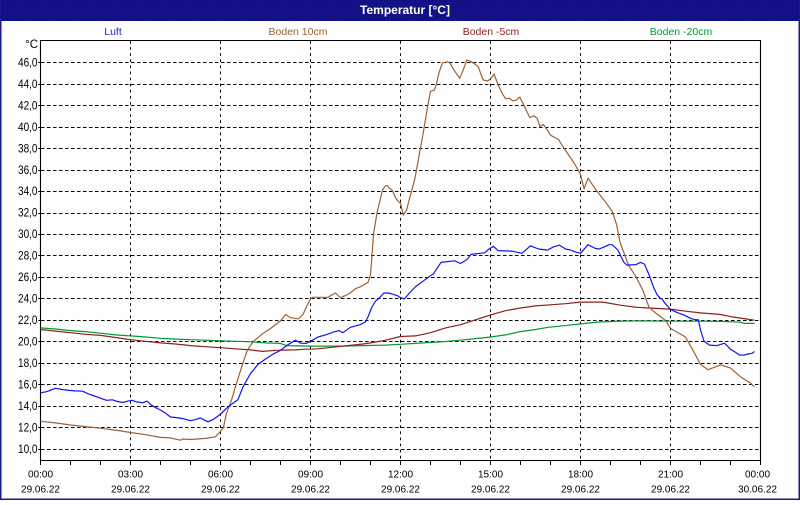 This screenshot has height=505, width=800. What do you see at coordinates (28, 84) in the screenshot?
I see `svg-text: 44,0` at bounding box center [28, 84].